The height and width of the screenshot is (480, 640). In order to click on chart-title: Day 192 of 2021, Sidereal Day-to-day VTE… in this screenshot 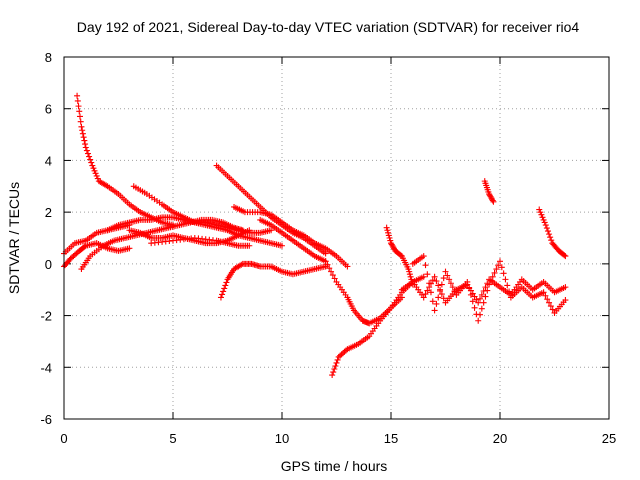, I will do `click(328, 27)`.